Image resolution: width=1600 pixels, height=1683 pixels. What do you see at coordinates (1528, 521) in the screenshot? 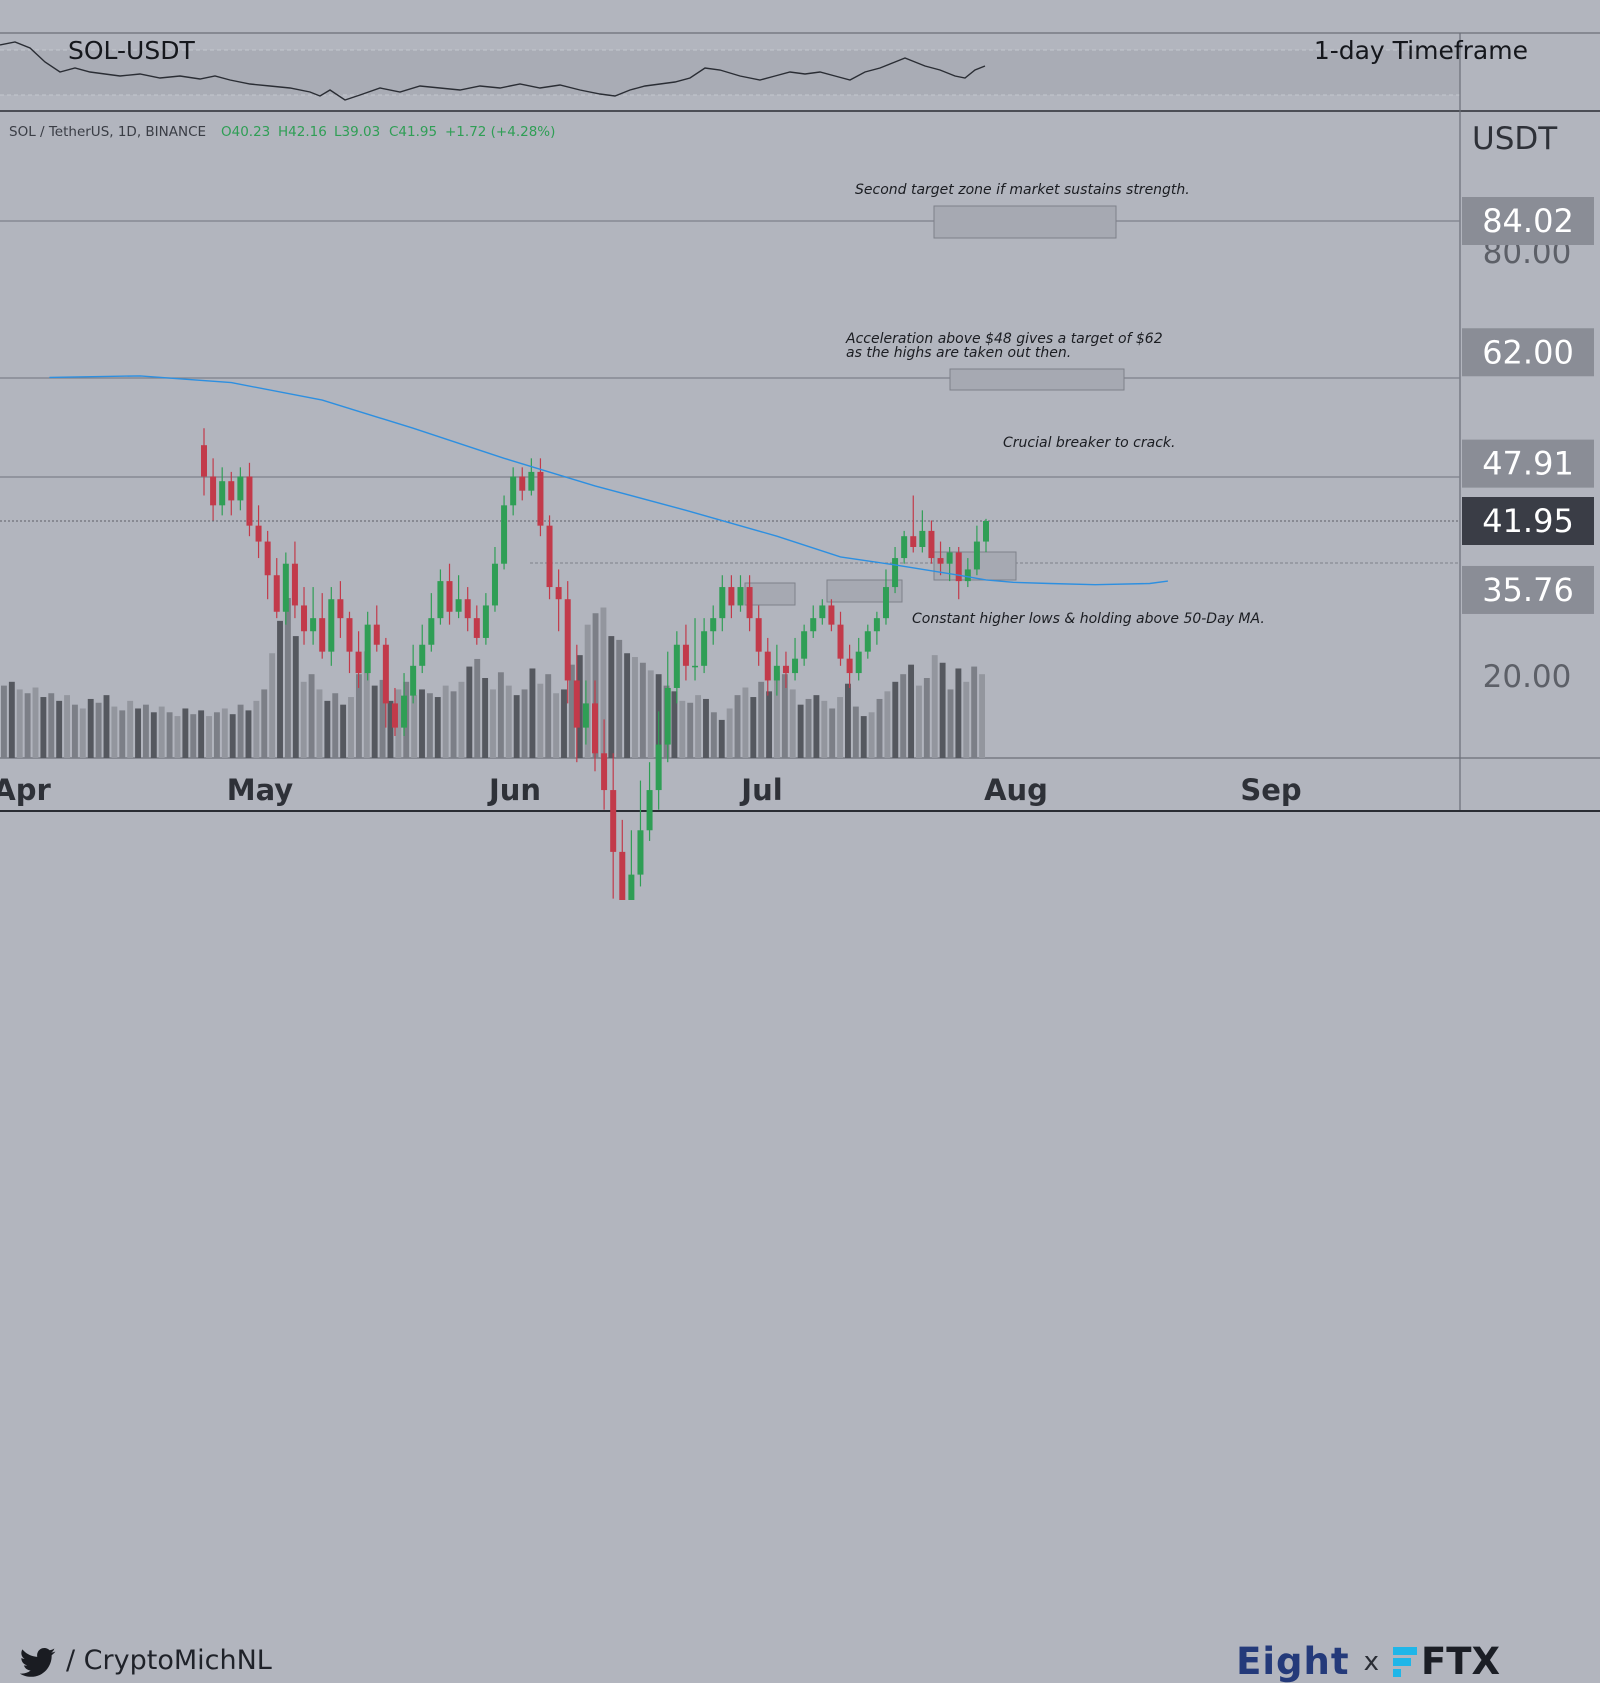
I see `price-label-41-95: 41.95` at bounding box center [1528, 521].